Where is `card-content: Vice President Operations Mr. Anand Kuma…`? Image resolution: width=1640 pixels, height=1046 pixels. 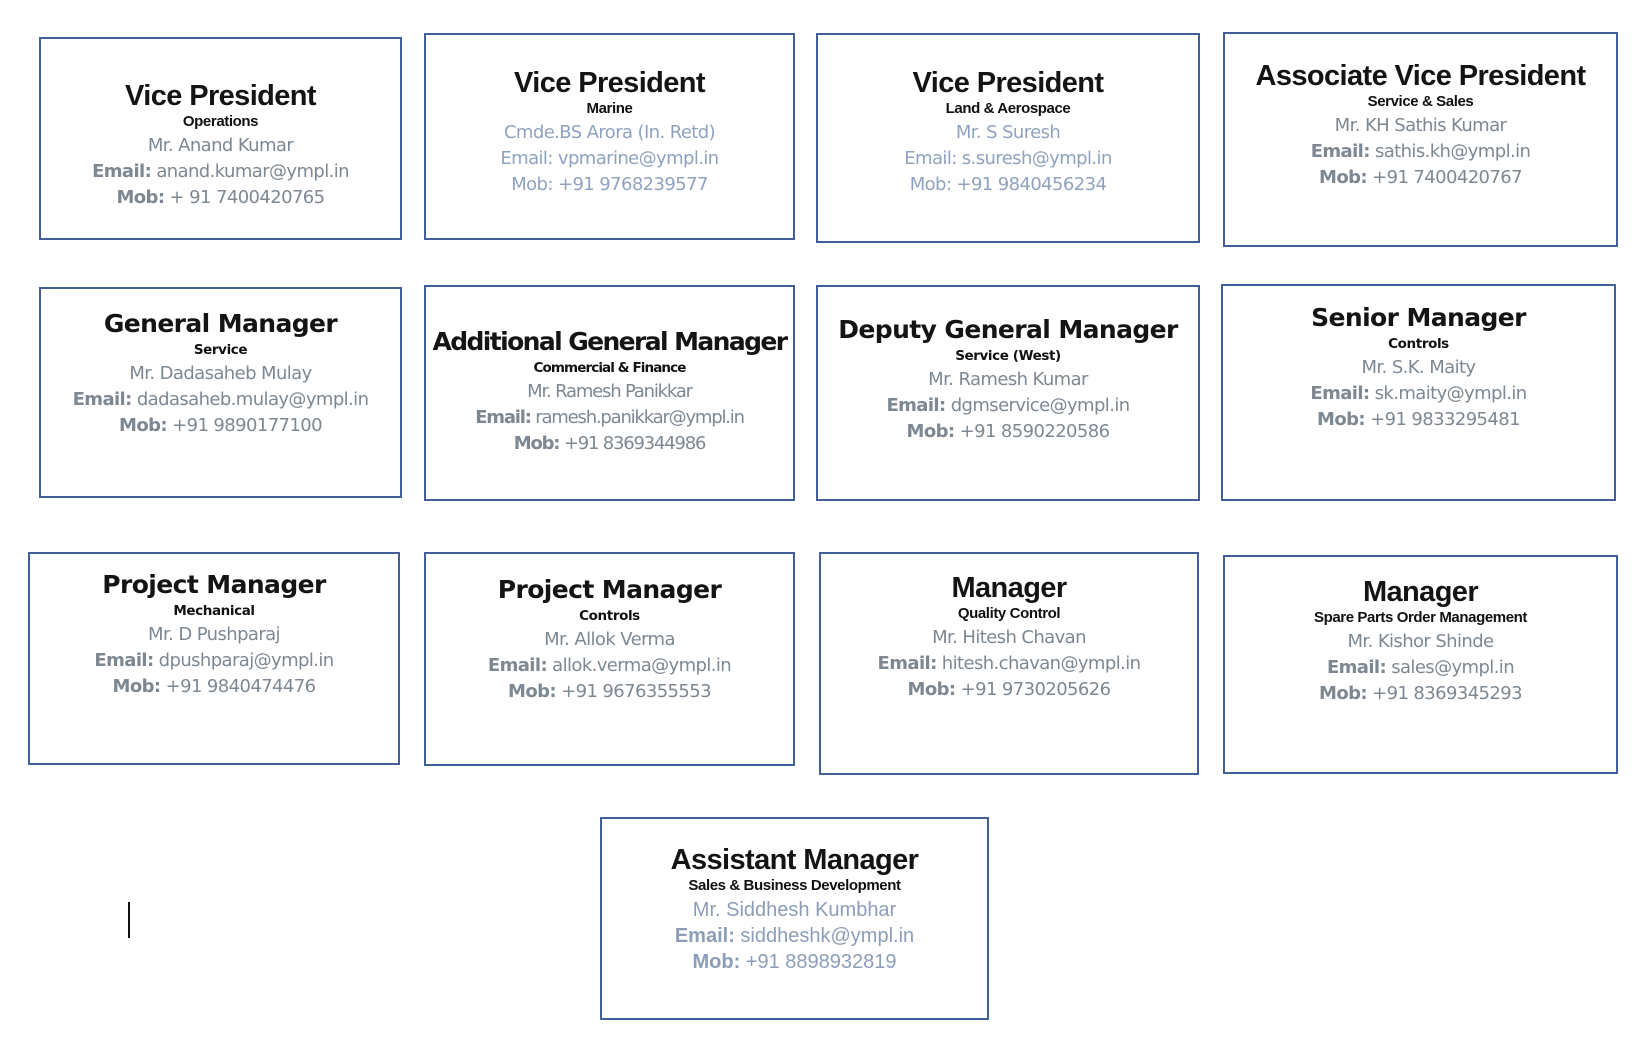
card-content: Vice President Operations Mr. Anand Kuma… is located at coordinates (220, 146).